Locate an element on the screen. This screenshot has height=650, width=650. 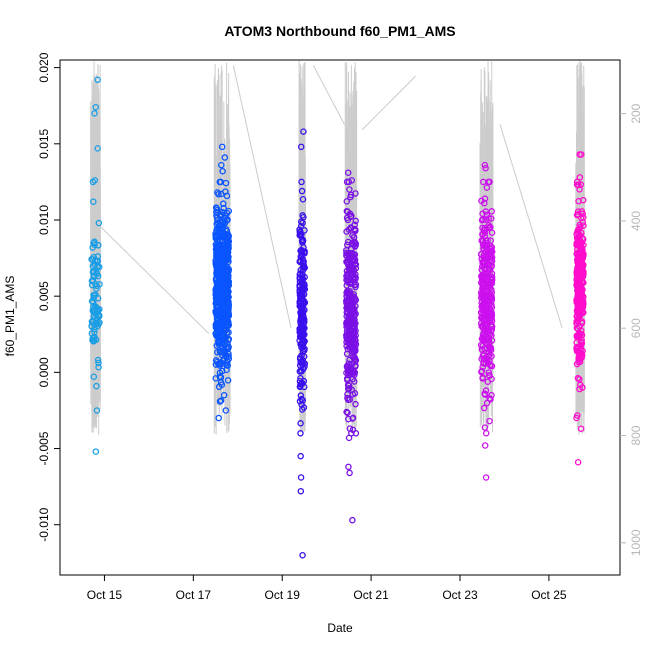
y2-tick-label: 600 is located at coordinates (636, 328).